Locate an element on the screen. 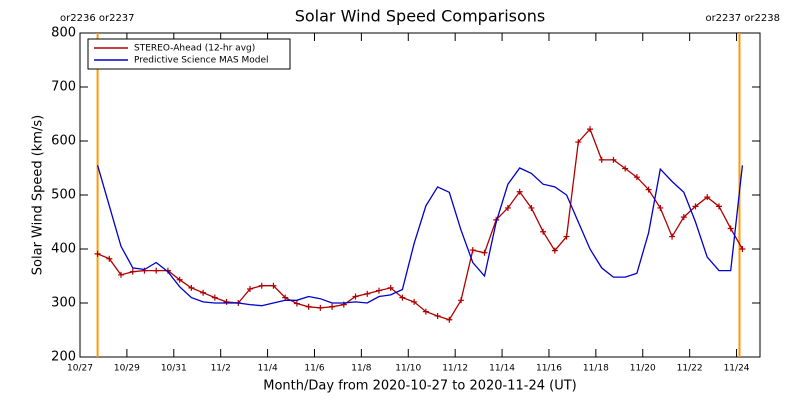 The width and height of the screenshot is (800, 400). x-tick-label: 11/18 is located at coordinates (596, 369).